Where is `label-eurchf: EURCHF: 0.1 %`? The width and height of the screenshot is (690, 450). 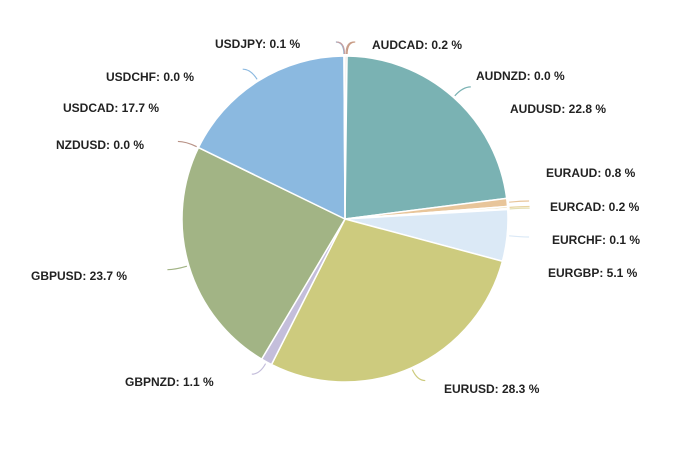
label-eurchf: EURCHF: 0.1 % is located at coordinates (596, 240).